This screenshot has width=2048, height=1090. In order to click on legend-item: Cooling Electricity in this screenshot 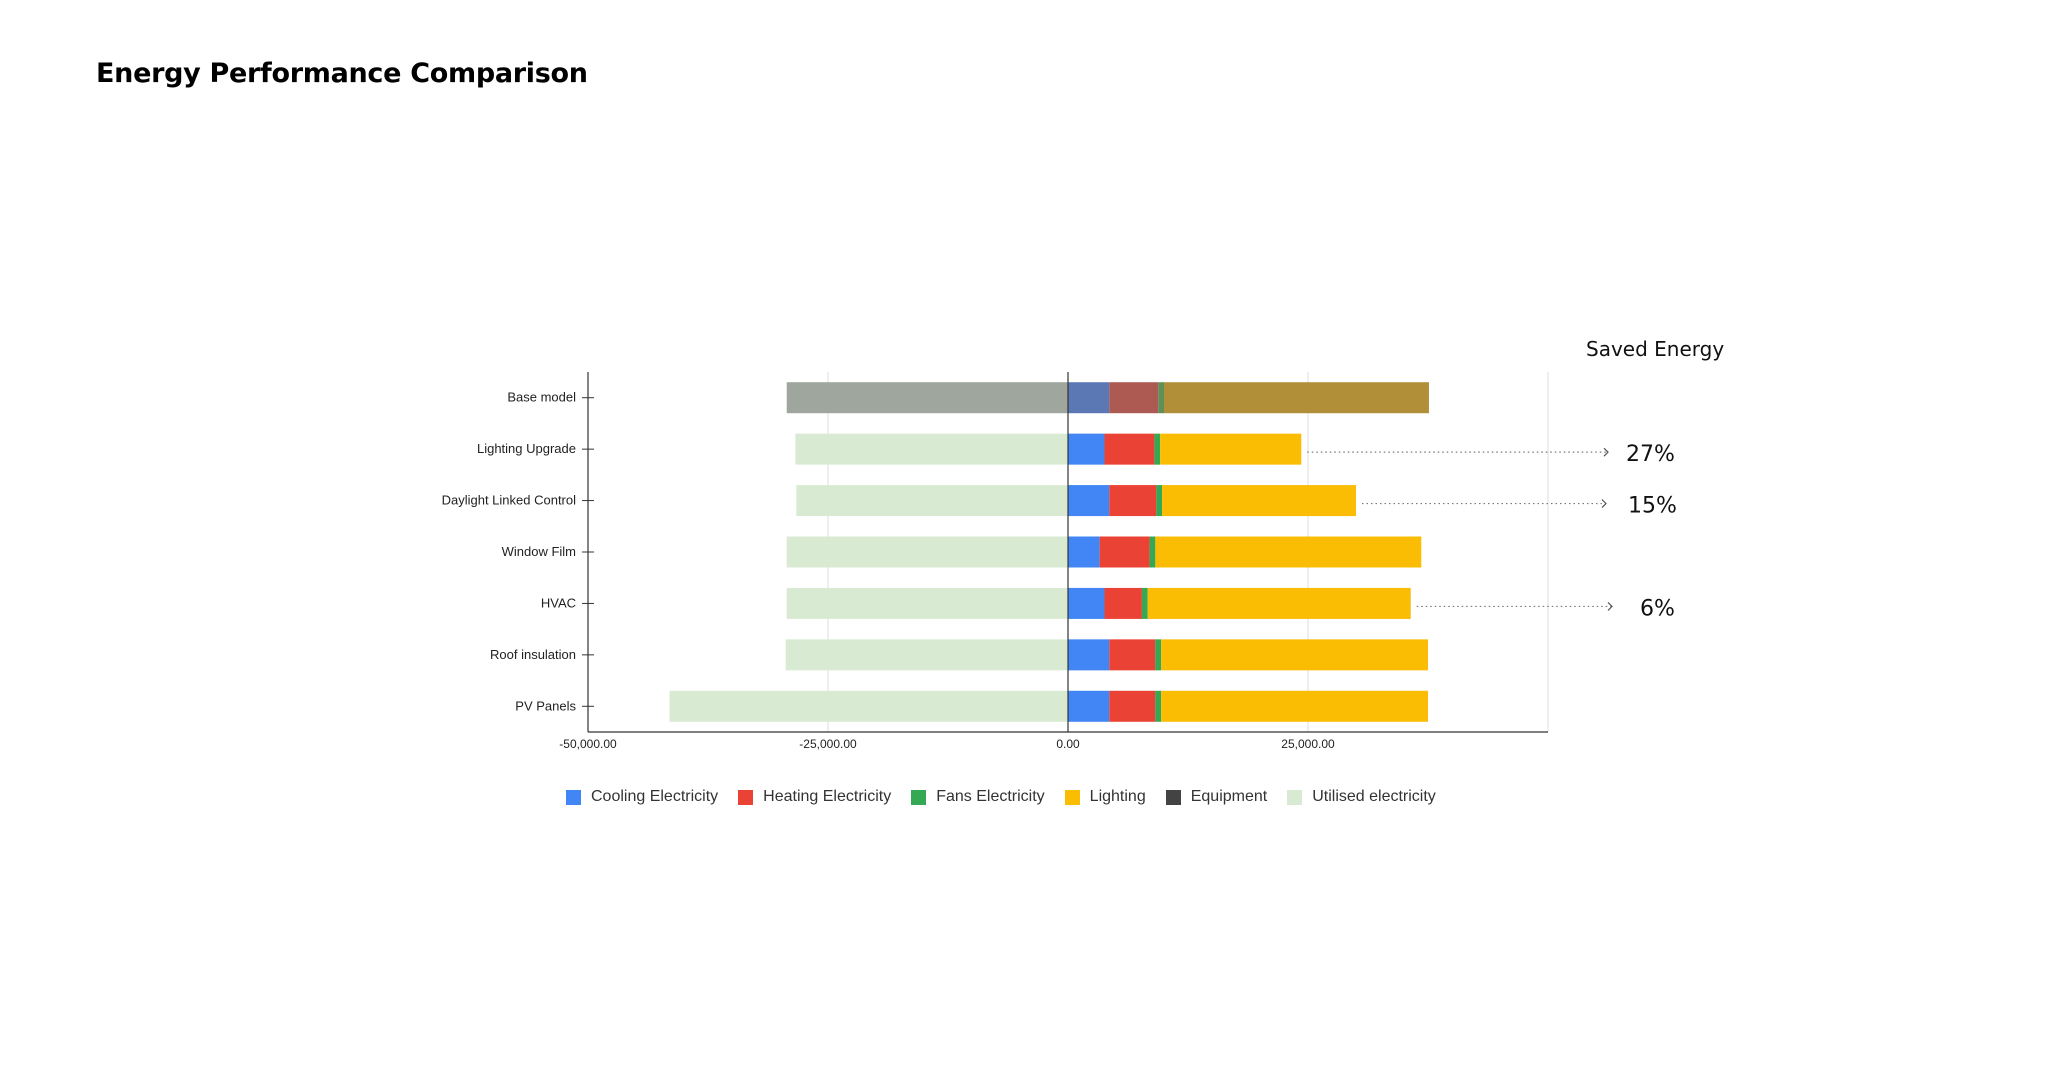, I will do `click(642, 797)`.